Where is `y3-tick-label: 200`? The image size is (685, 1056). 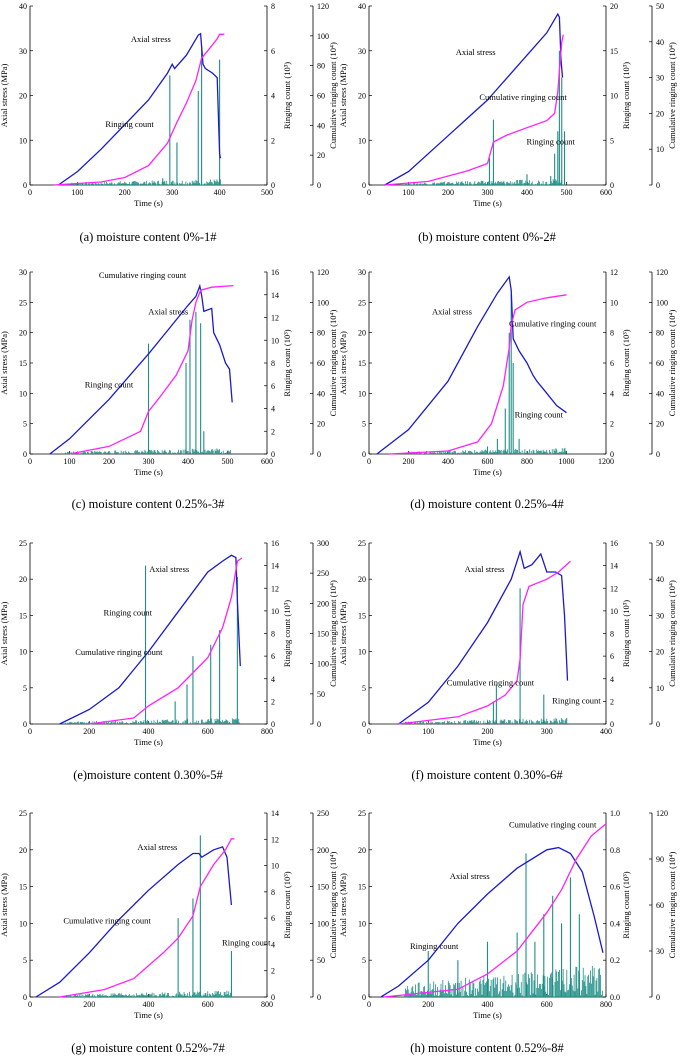 y3-tick-label: 200 is located at coordinates (323, 850).